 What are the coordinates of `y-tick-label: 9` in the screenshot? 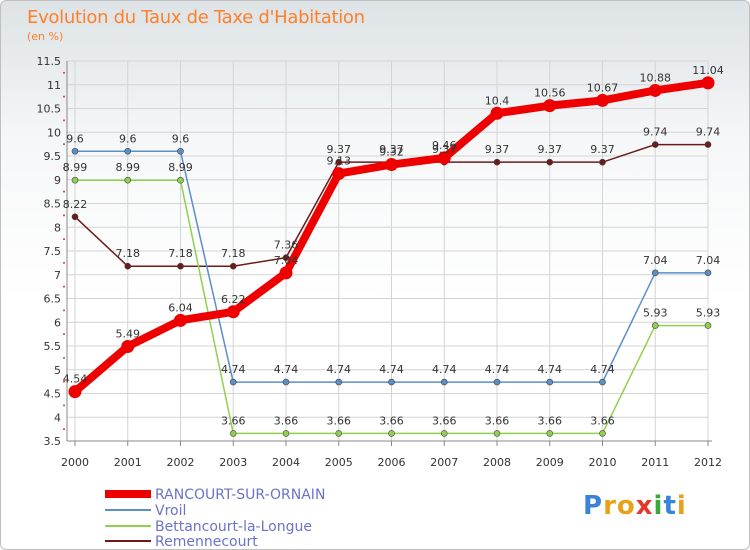 It's located at (57, 180).